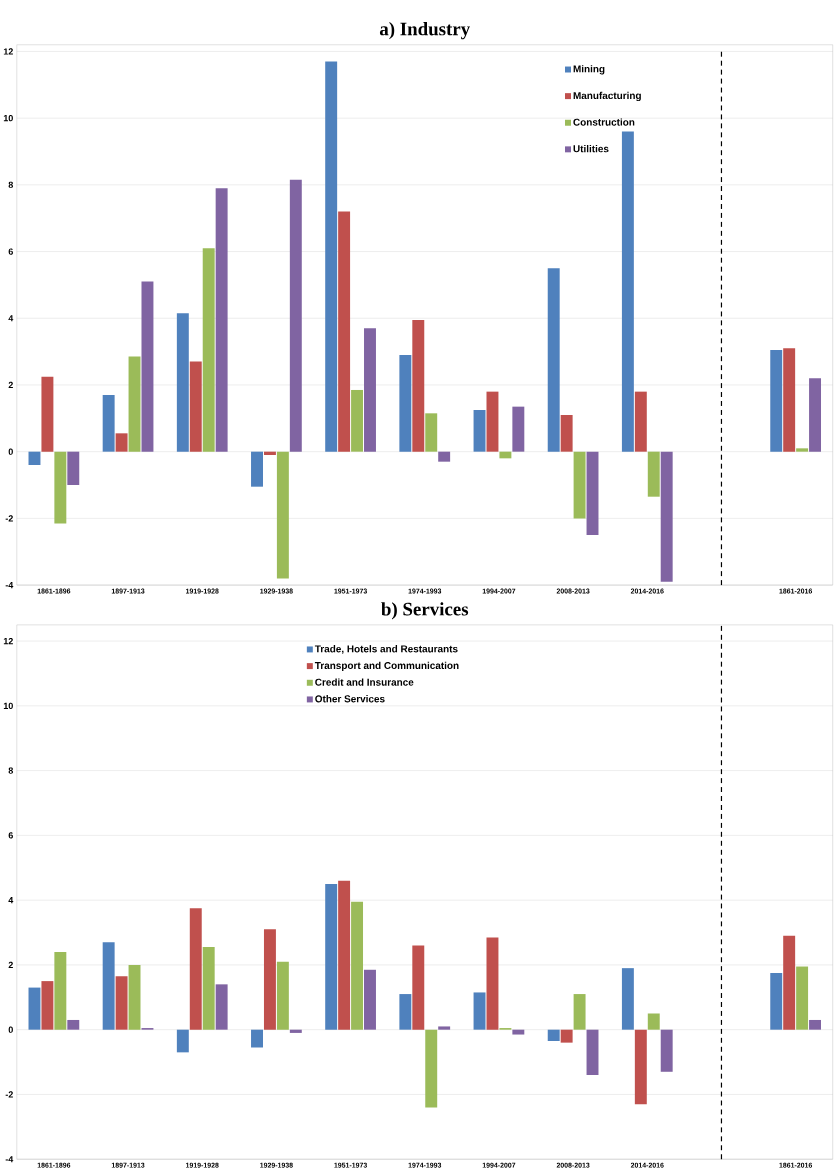  I want to click on legend-label: Credit and Insurance, so click(364, 682).